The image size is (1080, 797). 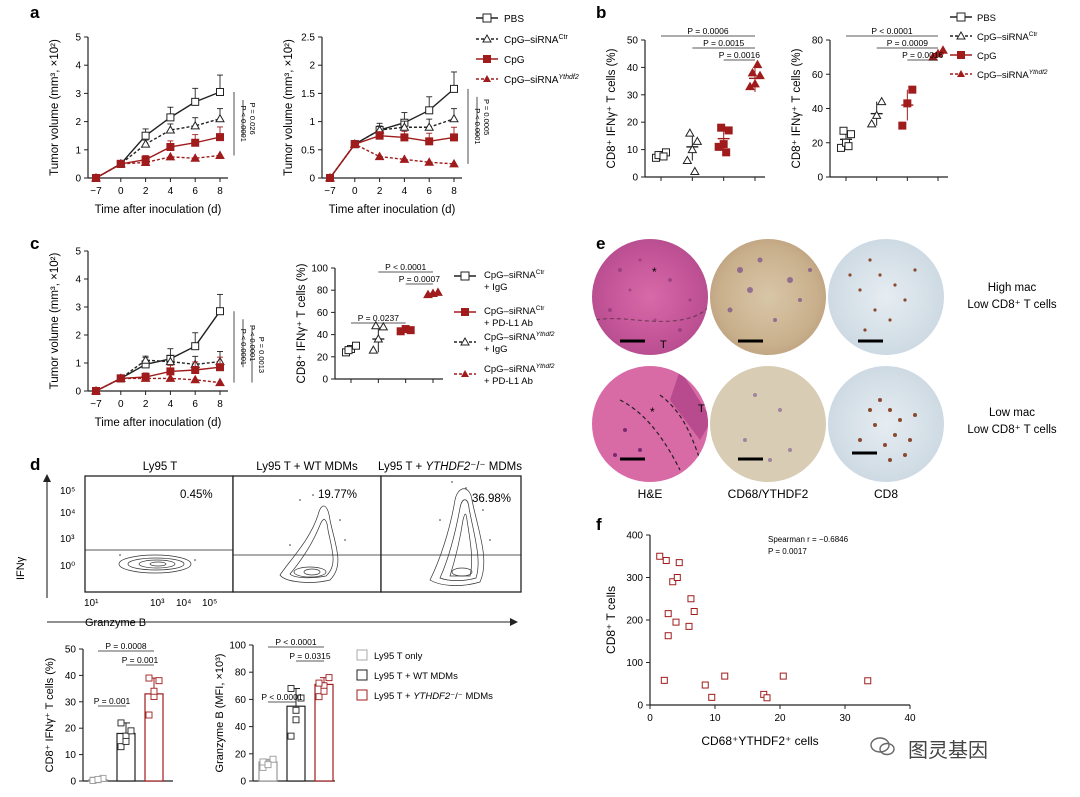 What do you see at coordinates (527, 49) in the screenshot?
I see `legend-panel-a: PBS CpG–siRNACtr CpG CpG–siRNAYthdf2` at bounding box center [527, 49].